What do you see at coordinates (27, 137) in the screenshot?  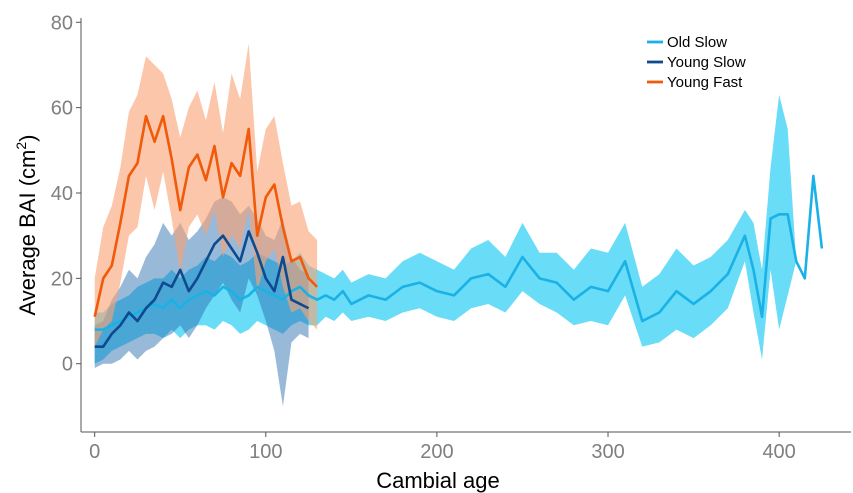 I see `y-axis-title-close: )` at bounding box center [27, 137].